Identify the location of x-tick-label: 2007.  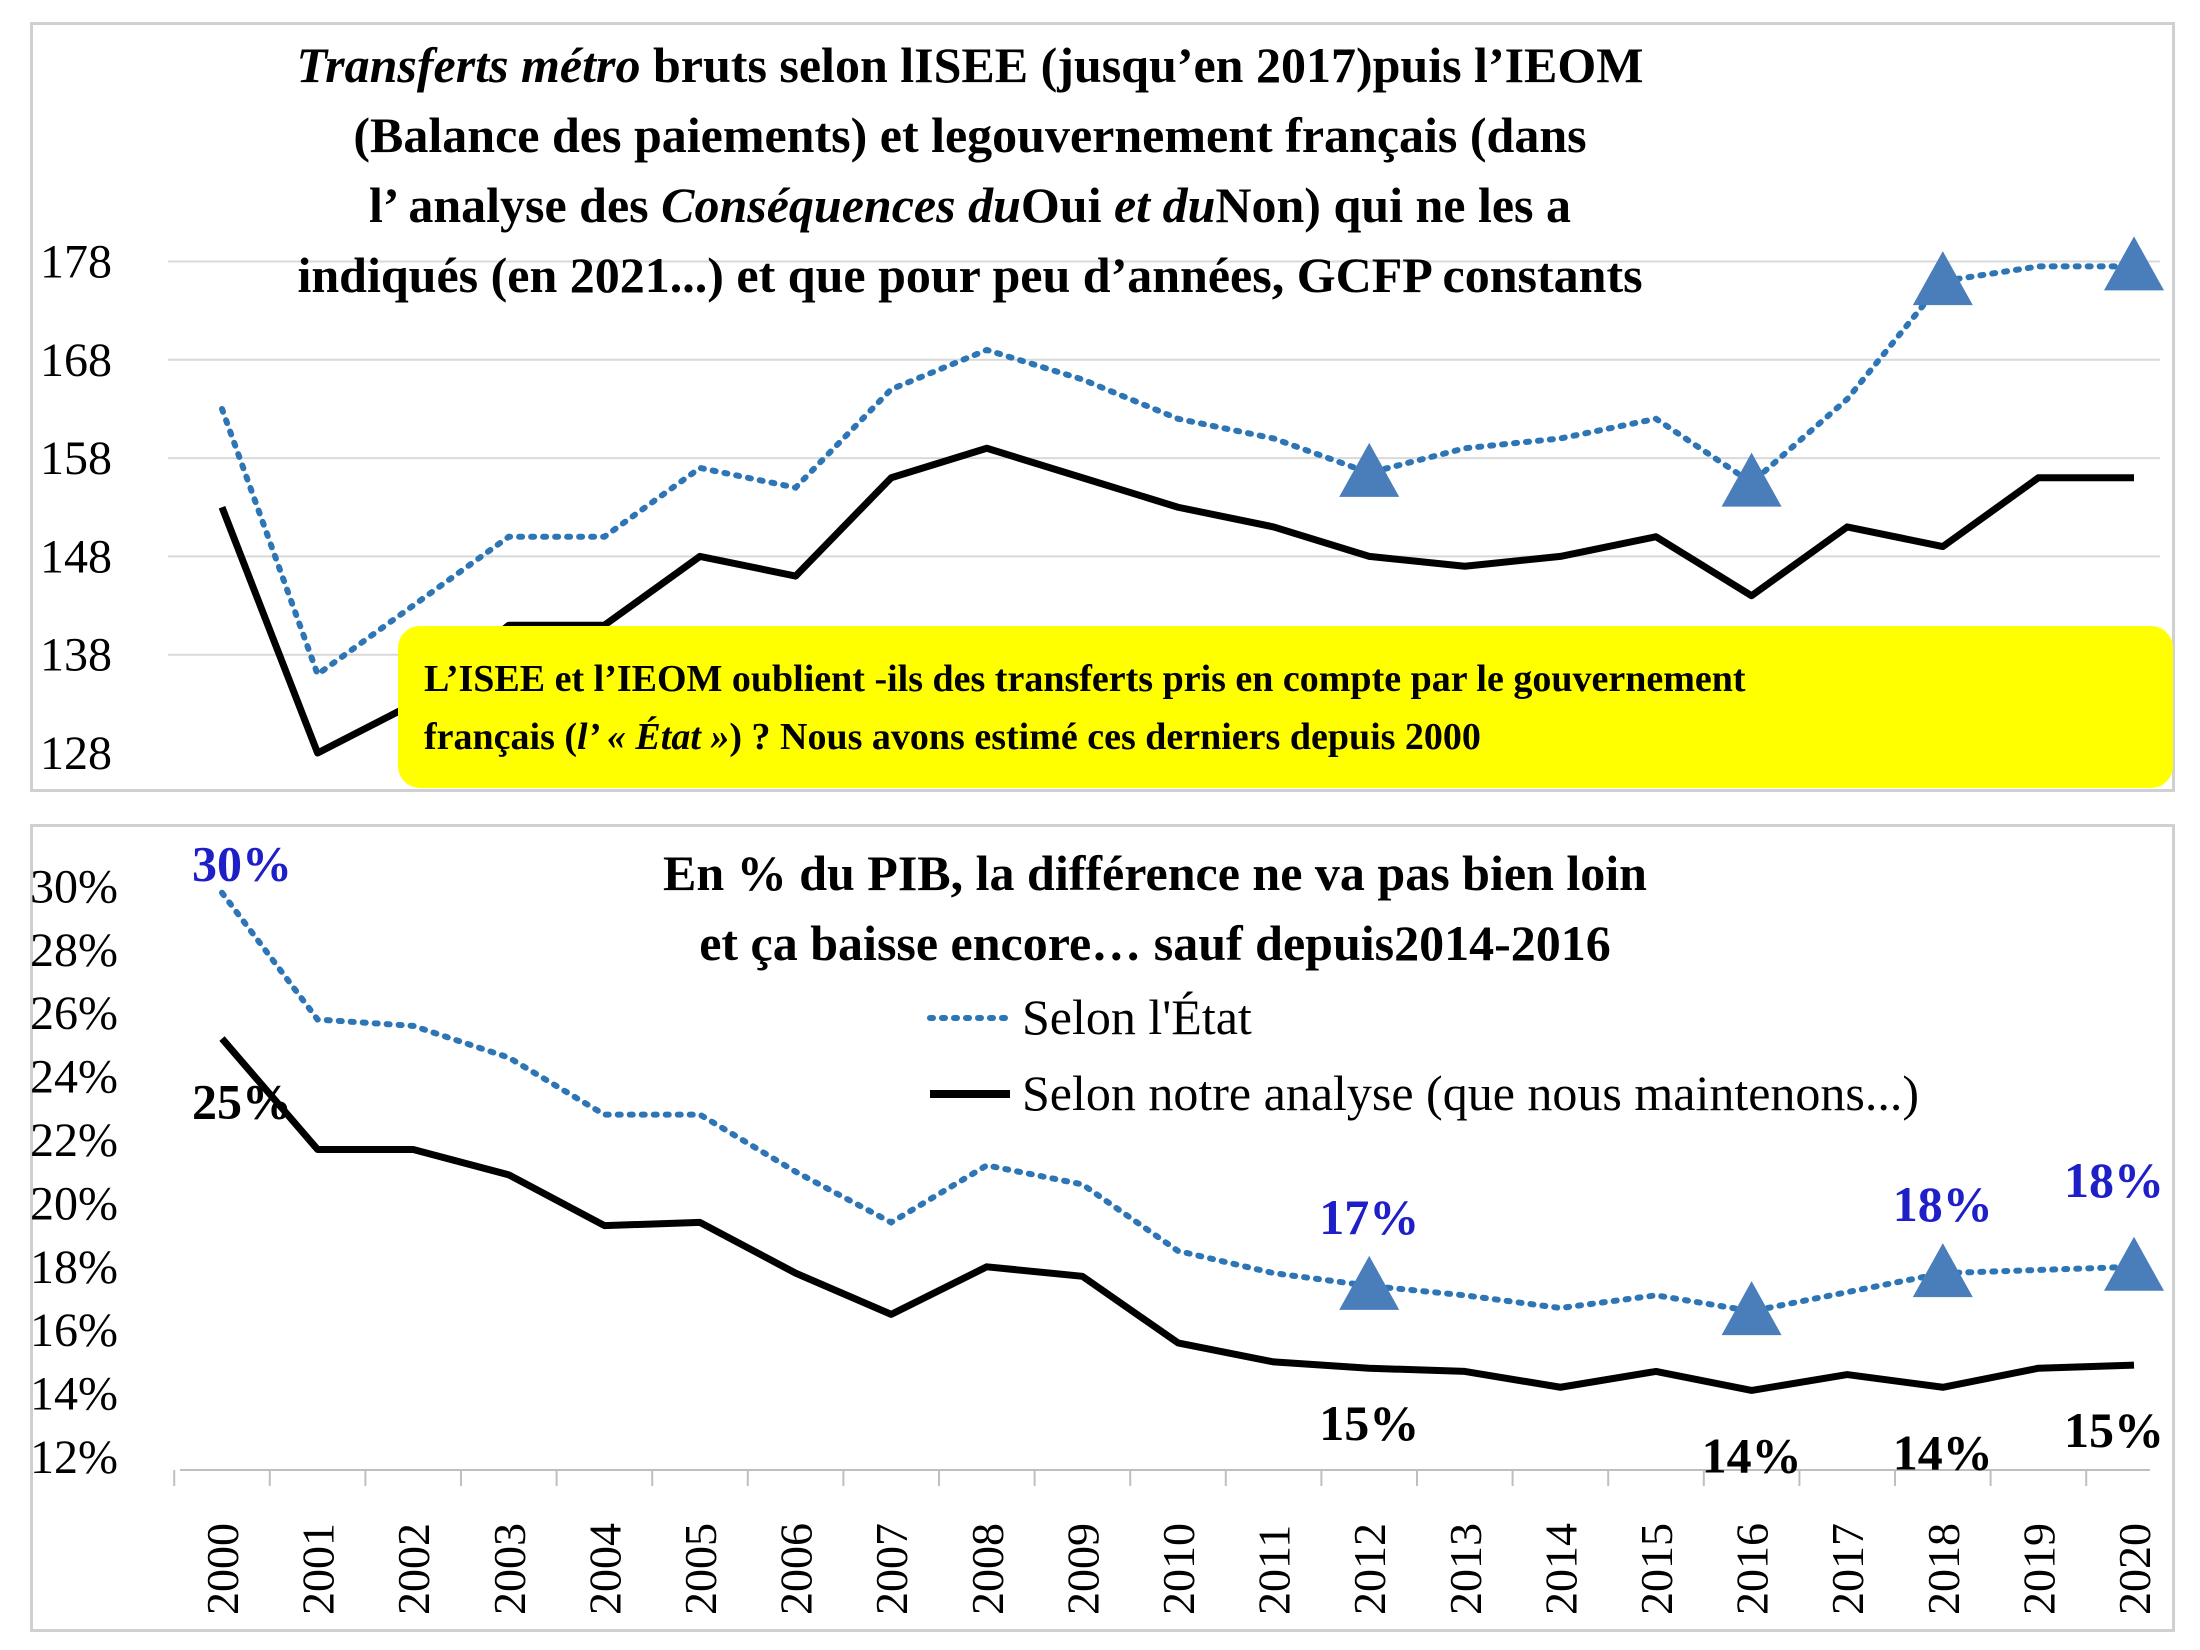
(891, 1569).